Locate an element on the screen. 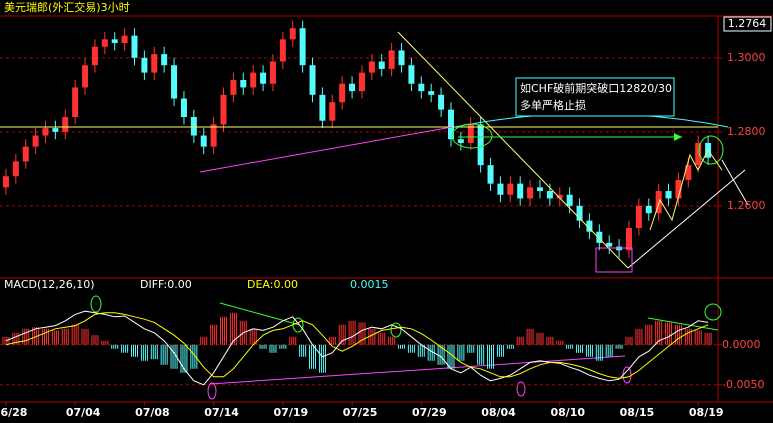  arrow-head is located at coordinates (678, 137).